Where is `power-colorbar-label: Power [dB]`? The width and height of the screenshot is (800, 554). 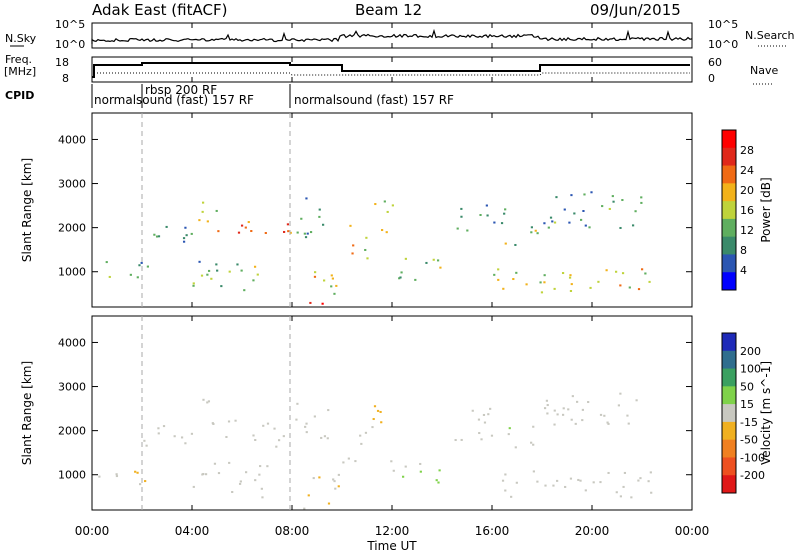
power-colorbar-label: Power [dB] is located at coordinates (766, 209).